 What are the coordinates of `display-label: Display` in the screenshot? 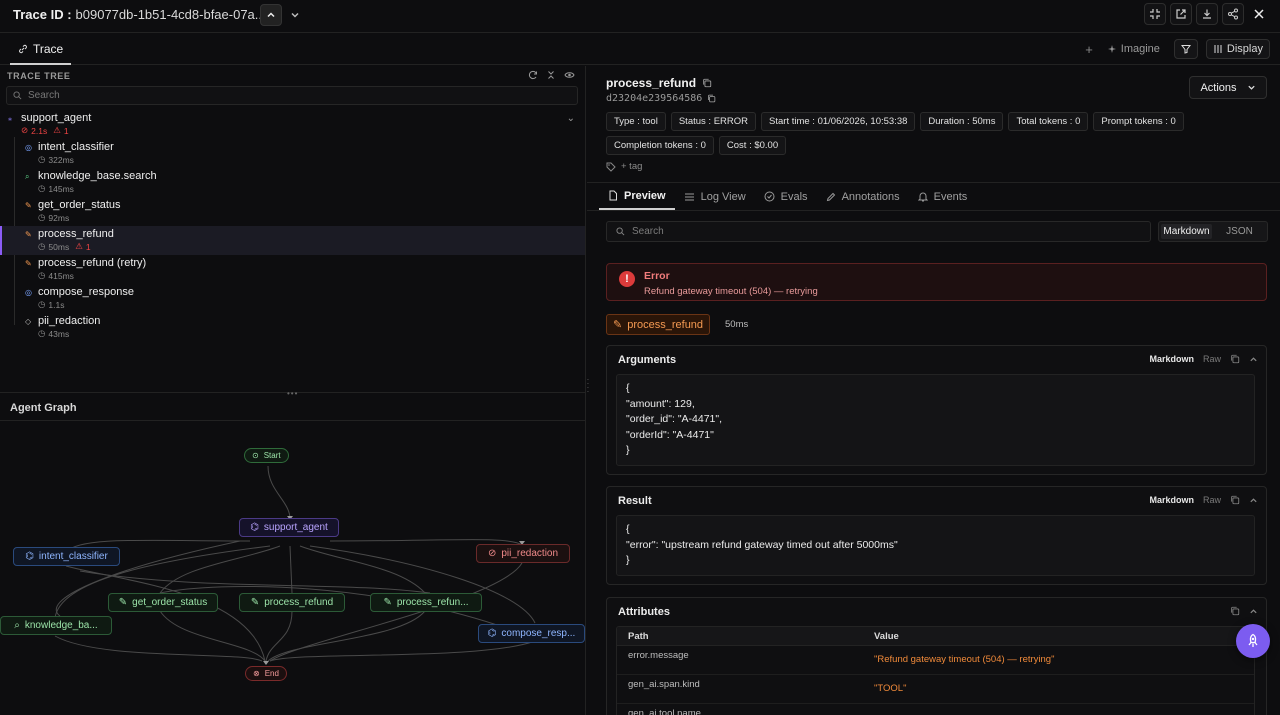 It's located at (1244, 49).